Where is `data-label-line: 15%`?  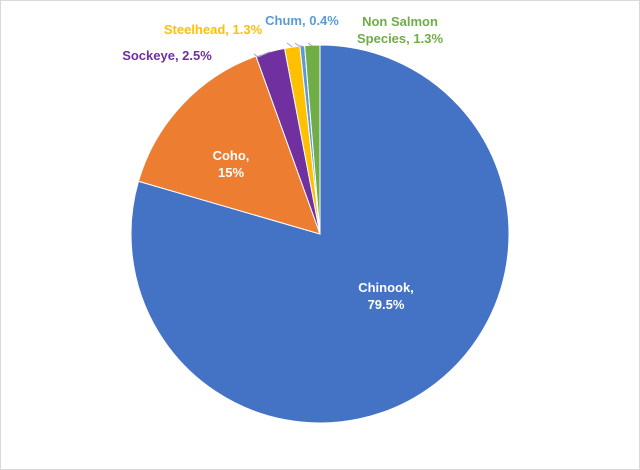 data-label-line: 15% is located at coordinates (231, 172).